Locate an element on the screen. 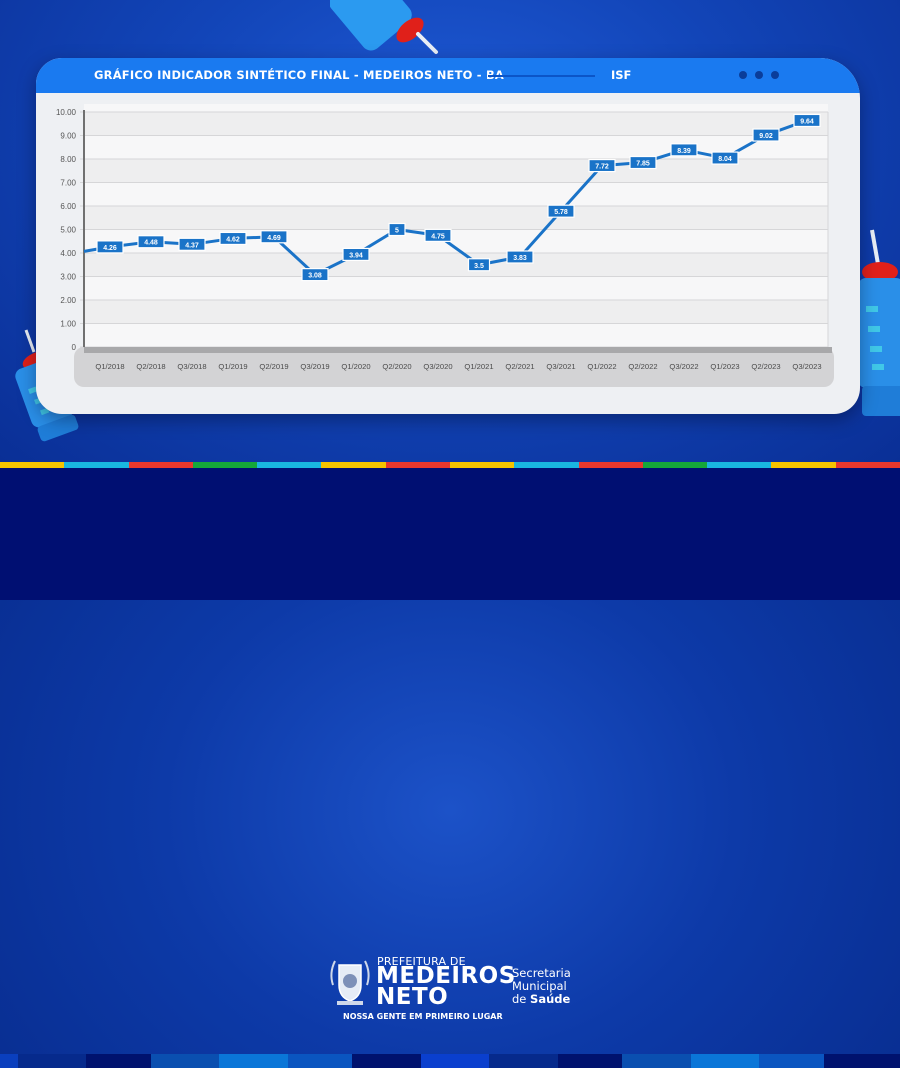 The height and width of the screenshot is (1068, 900). svg-text: 8.39 is located at coordinates (684, 151).